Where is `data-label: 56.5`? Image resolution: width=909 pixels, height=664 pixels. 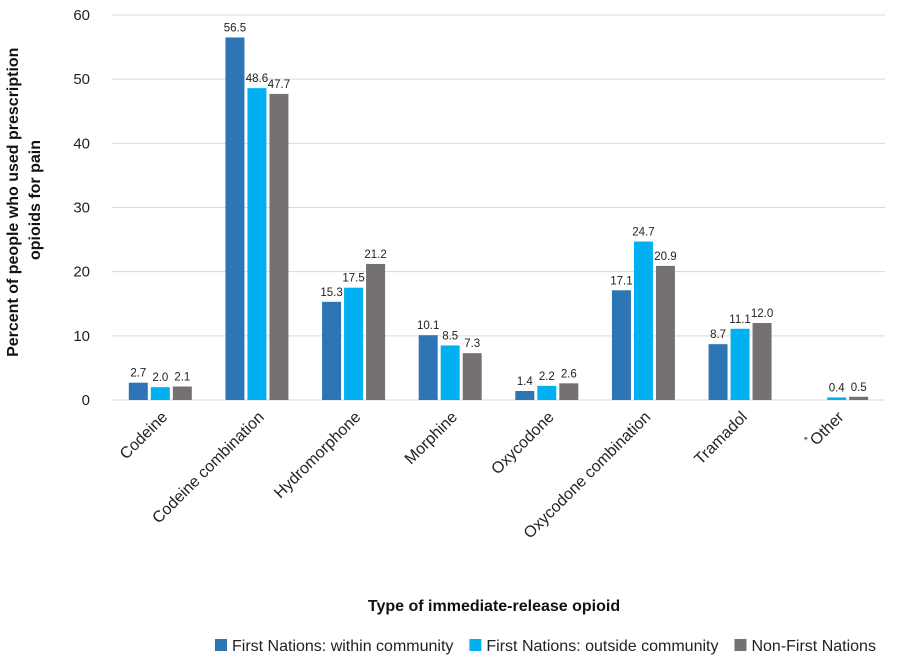
data-label: 56.5 is located at coordinates (235, 28).